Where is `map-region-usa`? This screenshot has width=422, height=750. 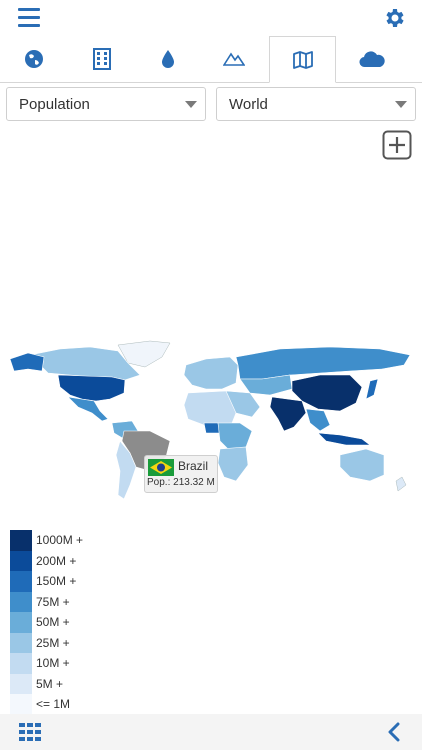 map-region-usa is located at coordinates (91, 388).